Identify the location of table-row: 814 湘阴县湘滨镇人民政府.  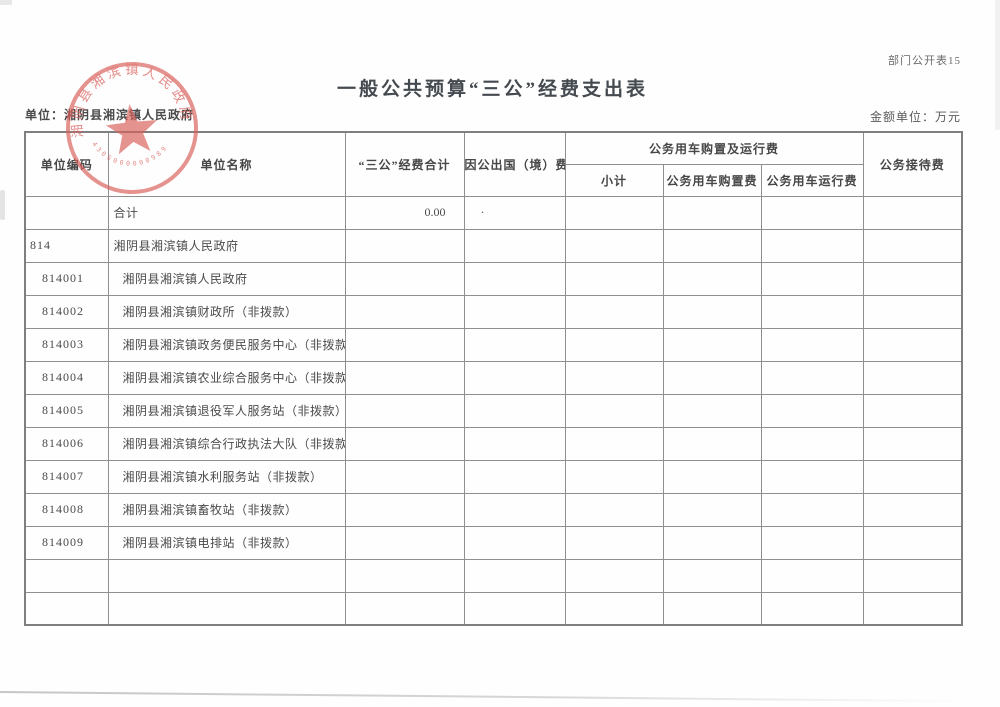
(493, 245).